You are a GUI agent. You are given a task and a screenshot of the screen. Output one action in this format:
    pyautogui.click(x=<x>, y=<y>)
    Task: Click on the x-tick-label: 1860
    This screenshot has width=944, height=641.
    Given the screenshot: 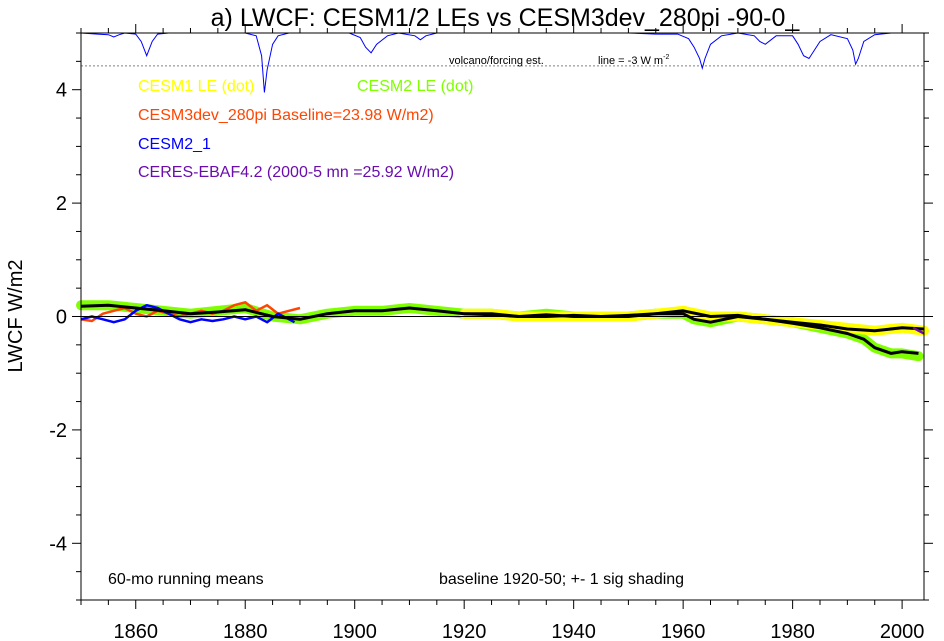 What is the action you would take?
    pyautogui.click(x=135, y=631)
    